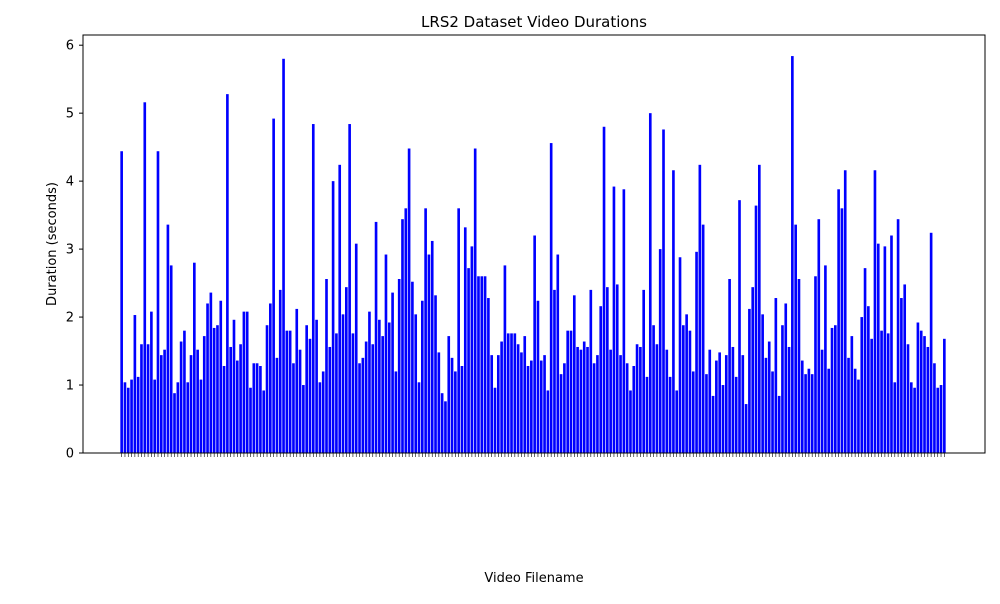 The image size is (1000, 604). Describe the element at coordinates (52, 244) in the screenshot. I see `y-axis-label: Duration (seconds)` at that location.